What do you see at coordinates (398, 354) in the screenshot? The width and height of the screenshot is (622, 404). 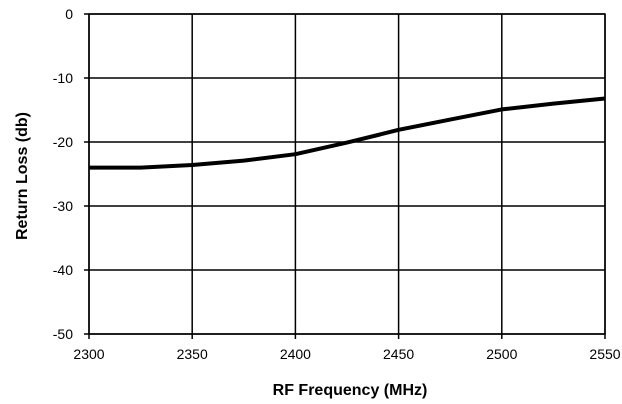 I see `x-tick-label: 2450` at bounding box center [398, 354].